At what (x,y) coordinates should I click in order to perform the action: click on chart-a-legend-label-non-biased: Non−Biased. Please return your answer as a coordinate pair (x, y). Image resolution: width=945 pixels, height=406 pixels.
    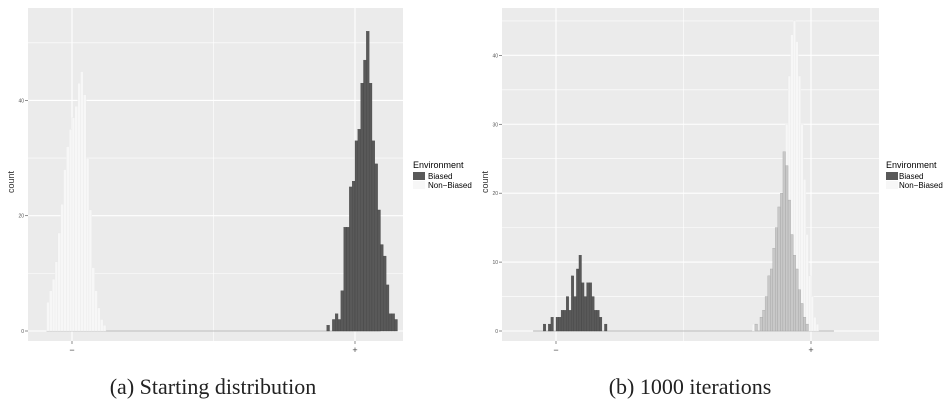
    Looking at the image, I should click on (450, 185).